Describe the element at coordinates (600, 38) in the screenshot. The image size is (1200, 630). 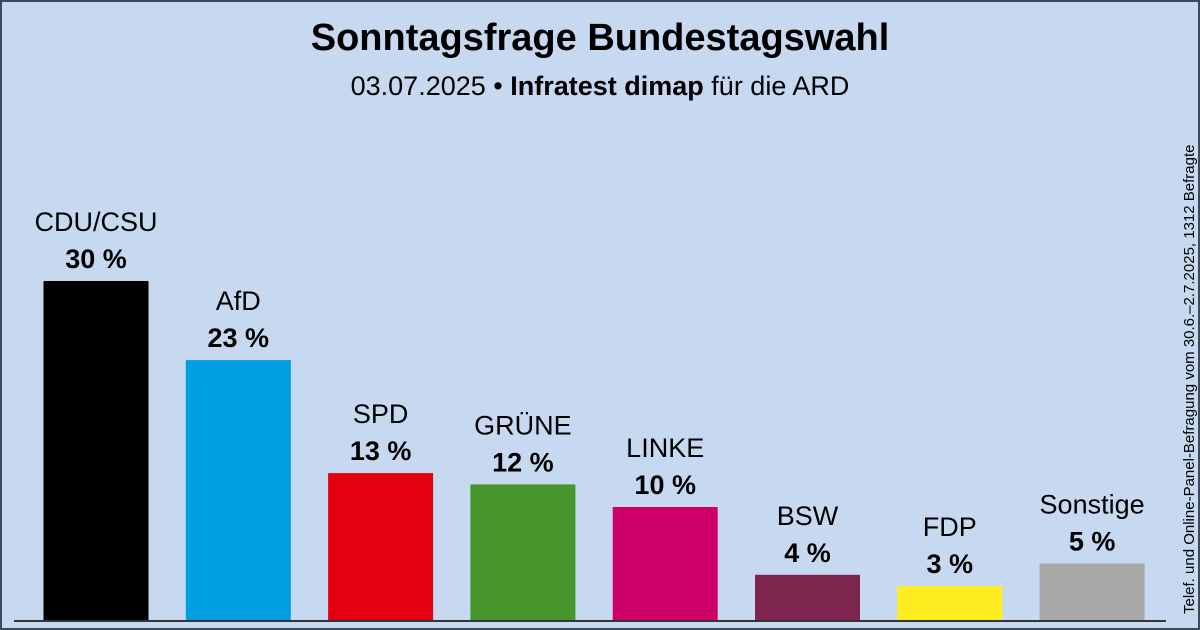
I see `chart-title: Sonntagsfrage Bundestagswahl` at that location.